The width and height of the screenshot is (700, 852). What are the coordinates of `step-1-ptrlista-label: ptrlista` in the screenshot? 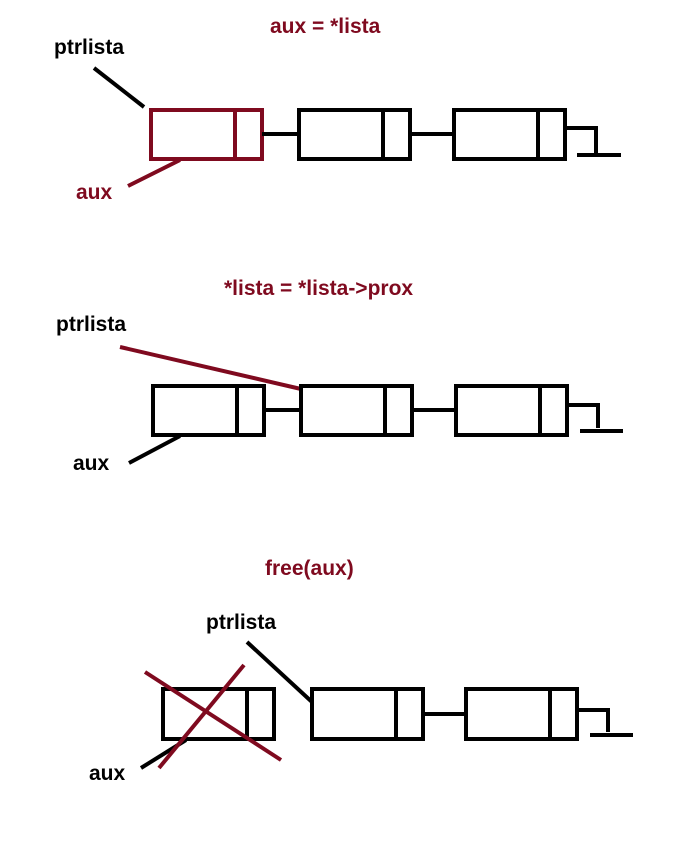 It's located at (89, 47).